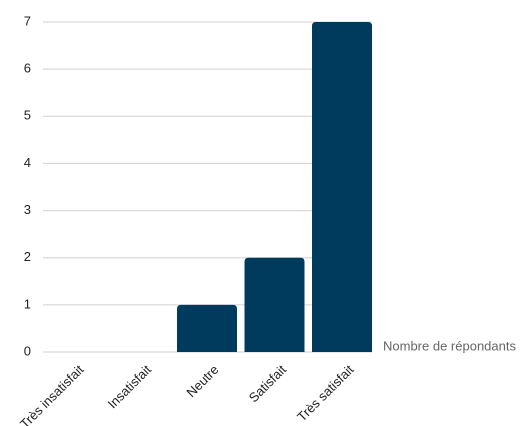  I want to click on y-tick-label: 3, so click(27, 209).